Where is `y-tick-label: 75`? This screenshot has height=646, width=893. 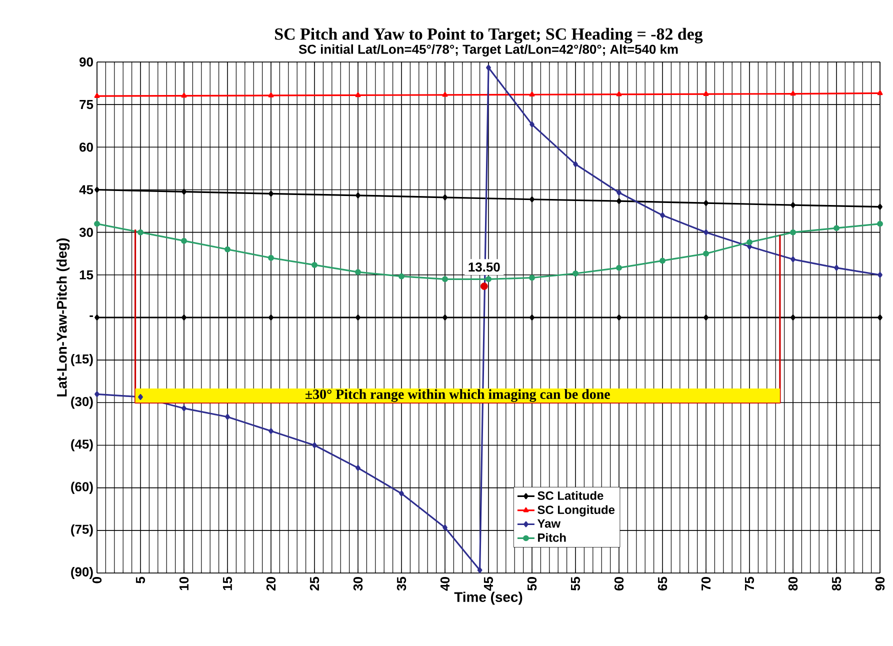 y-tick-label: 75 is located at coordinates (87, 105).